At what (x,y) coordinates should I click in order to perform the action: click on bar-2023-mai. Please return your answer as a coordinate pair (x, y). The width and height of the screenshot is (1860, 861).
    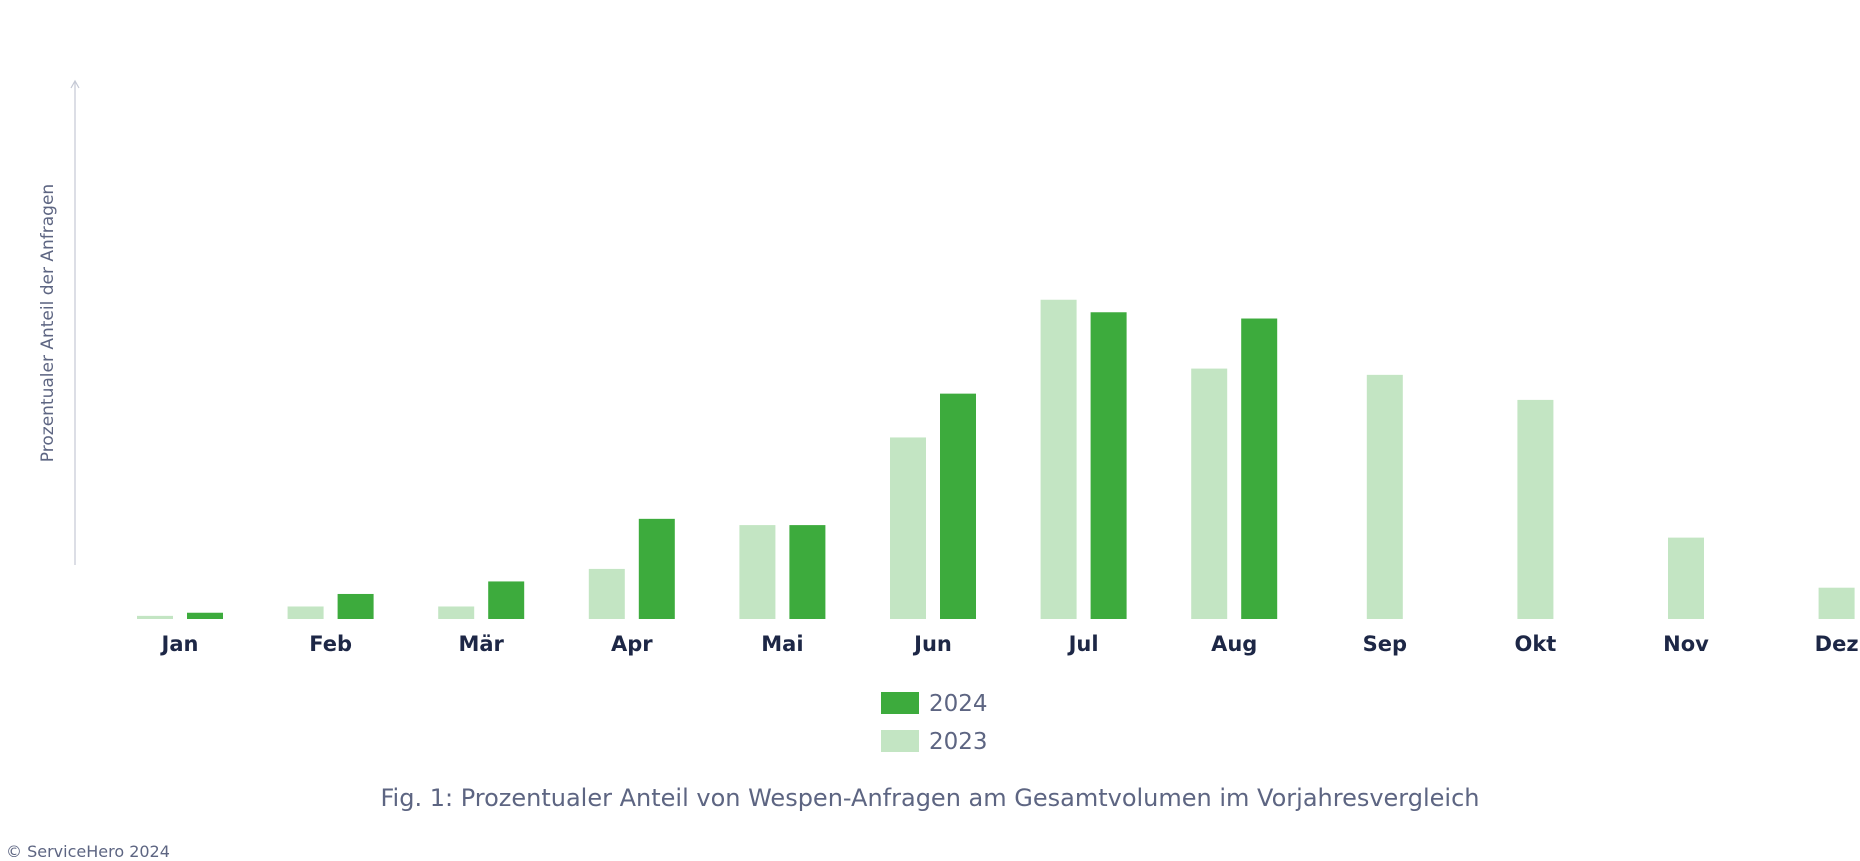
    Looking at the image, I should click on (757, 572).